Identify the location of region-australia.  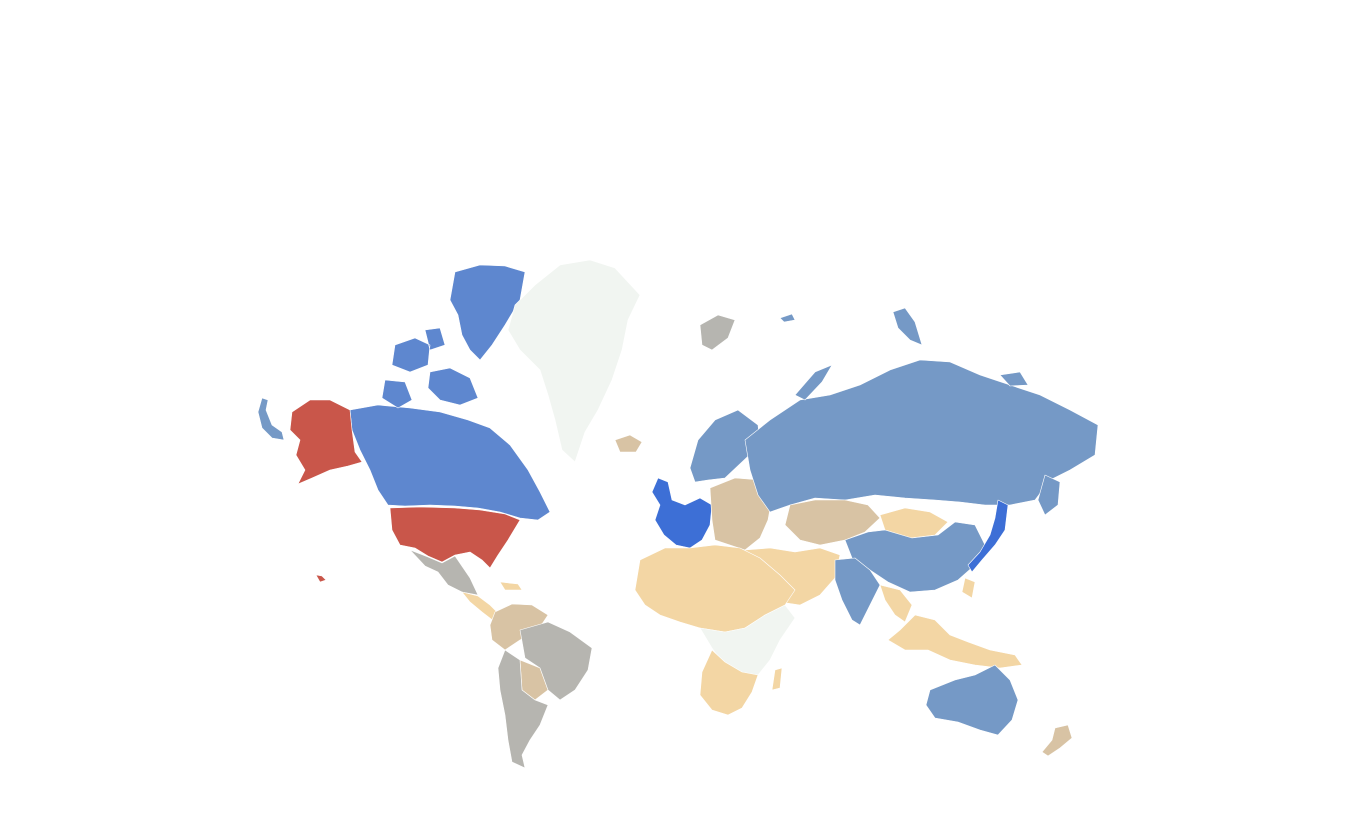
(972, 700).